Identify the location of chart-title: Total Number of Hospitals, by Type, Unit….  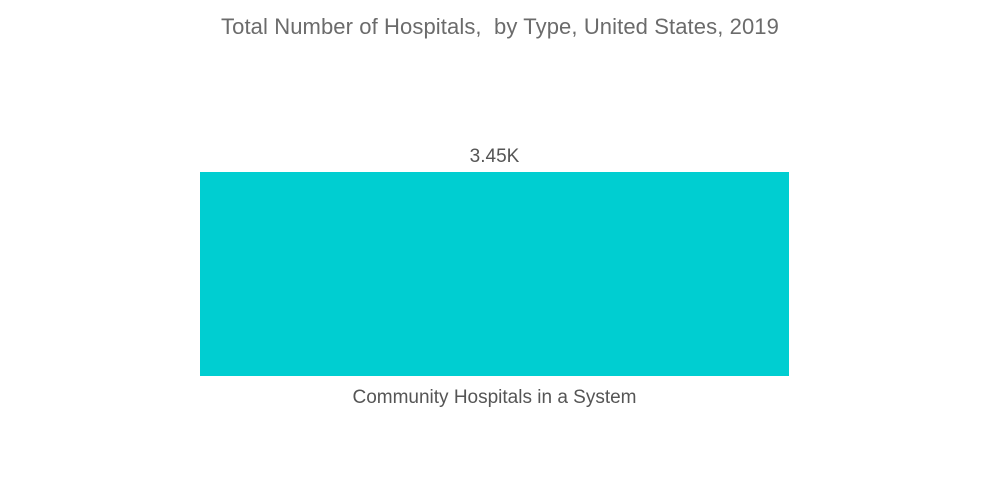
(500, 26).